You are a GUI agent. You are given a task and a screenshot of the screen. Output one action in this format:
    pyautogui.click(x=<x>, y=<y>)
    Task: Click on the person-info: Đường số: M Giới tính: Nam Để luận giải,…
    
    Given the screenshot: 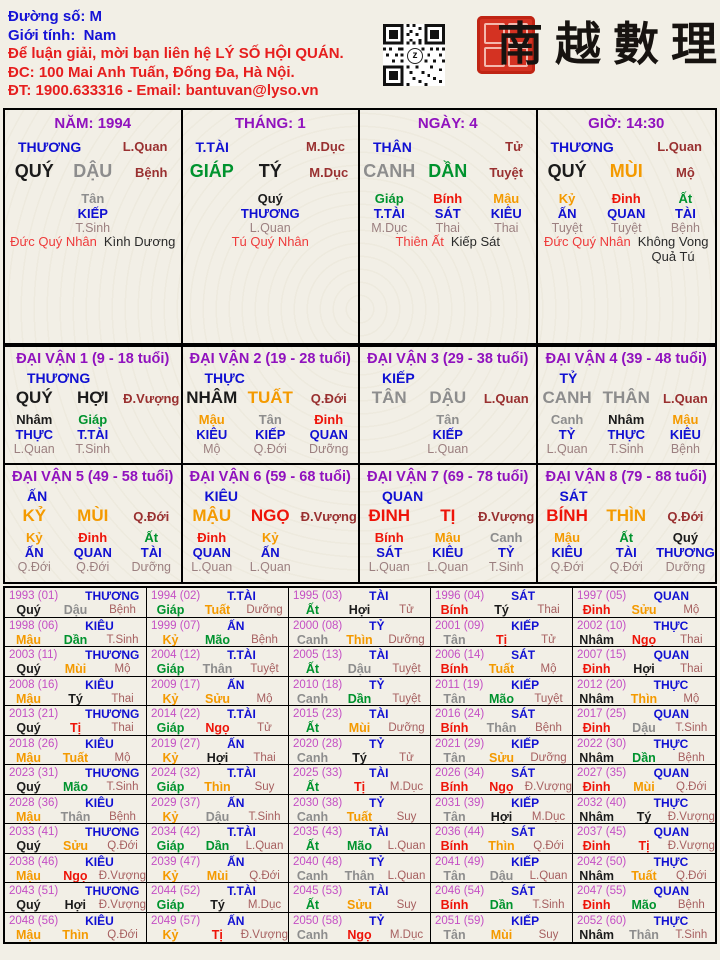 What is the action you would take?
    pyautogui.click(x=176, y=54)
    